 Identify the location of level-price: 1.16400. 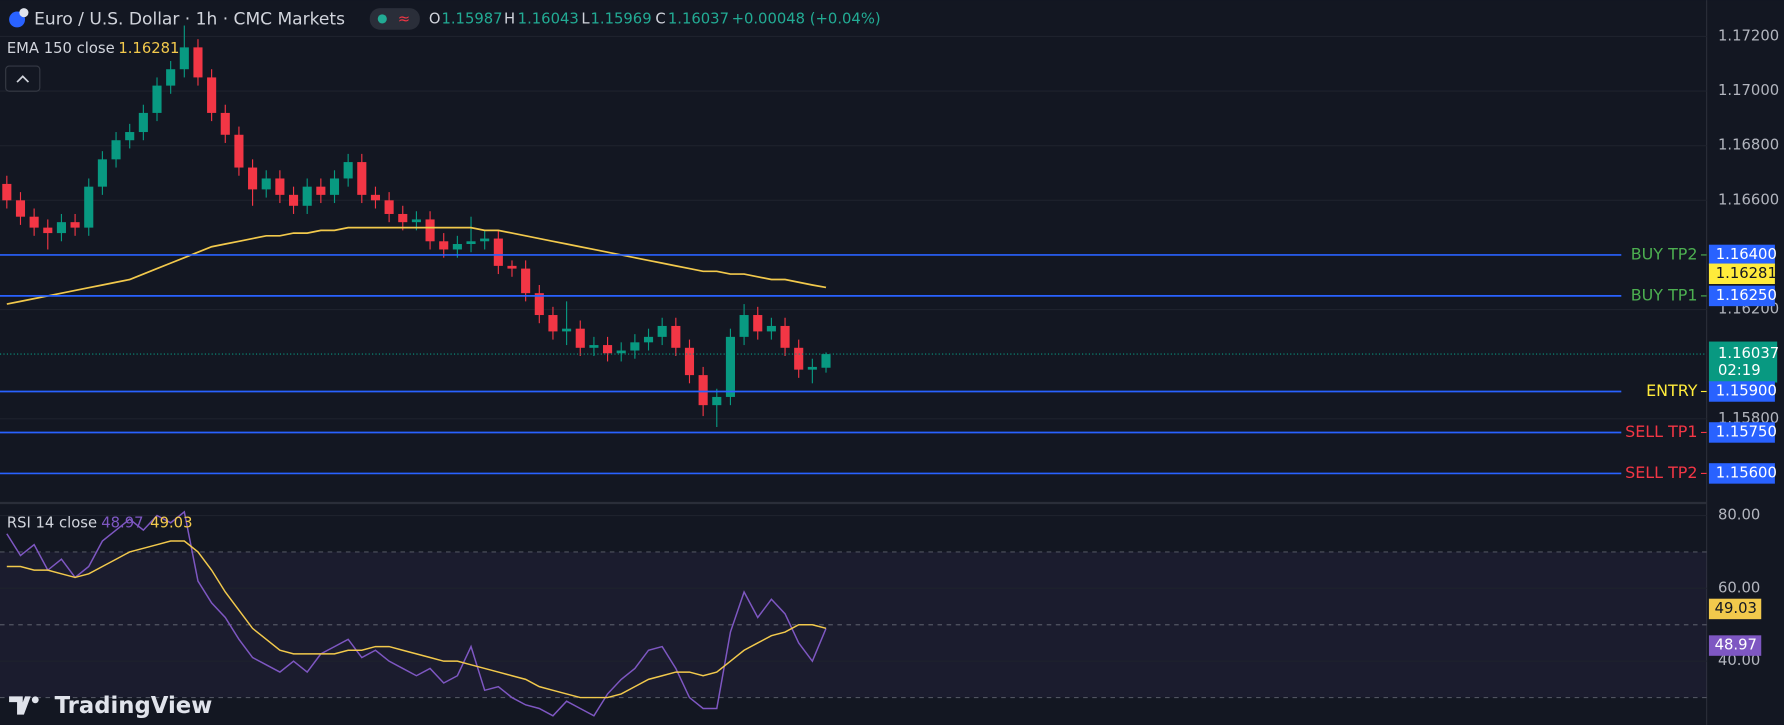
(1746, 254).